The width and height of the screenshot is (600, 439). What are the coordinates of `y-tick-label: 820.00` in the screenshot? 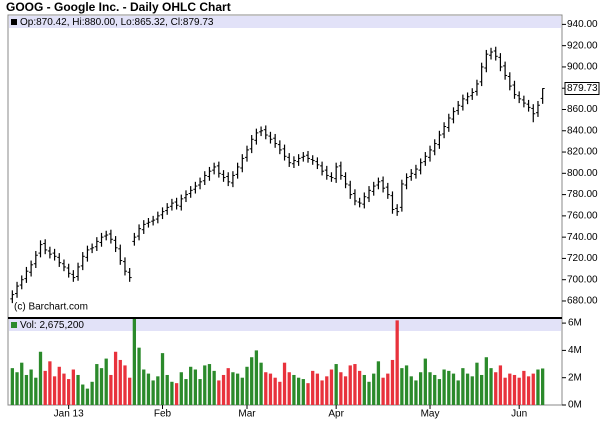 It's located at (582, 152).